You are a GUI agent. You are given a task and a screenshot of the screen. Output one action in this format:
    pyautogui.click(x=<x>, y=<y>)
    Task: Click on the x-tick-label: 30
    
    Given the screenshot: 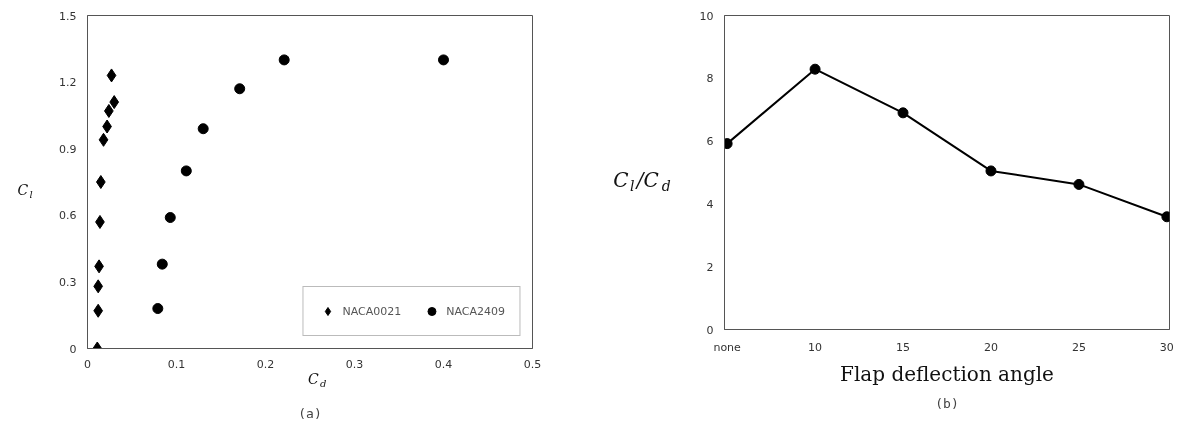 What is the action you would take?
    pyautogui.click(x=1166, y=347)
    